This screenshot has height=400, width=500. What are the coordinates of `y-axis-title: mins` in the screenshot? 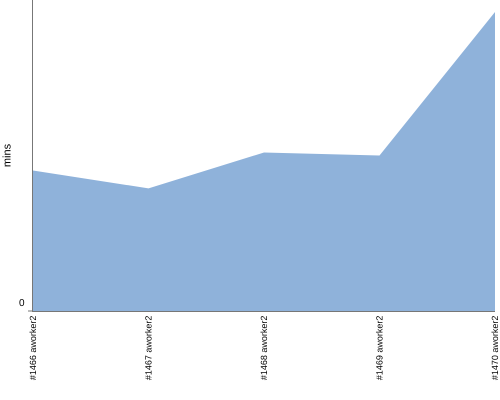 It's located at (8, 155).